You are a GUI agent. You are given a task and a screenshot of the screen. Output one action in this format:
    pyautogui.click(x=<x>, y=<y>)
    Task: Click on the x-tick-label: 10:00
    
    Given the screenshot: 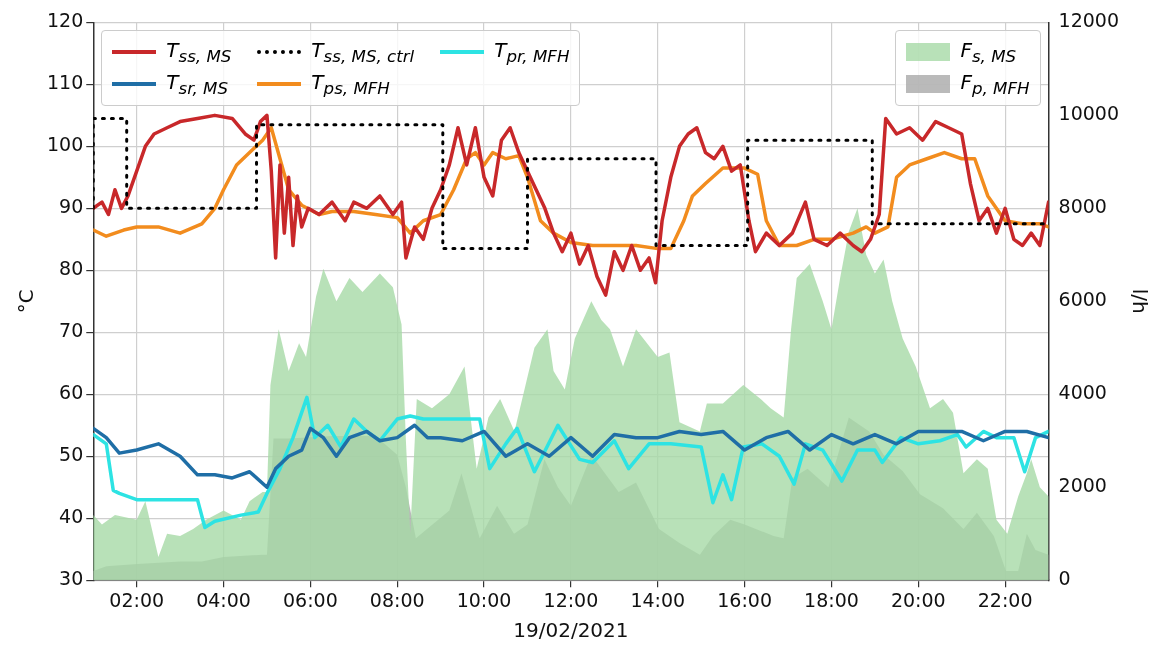 What is the action you would take?
    pyautogui.click(x=484, y=599)
    